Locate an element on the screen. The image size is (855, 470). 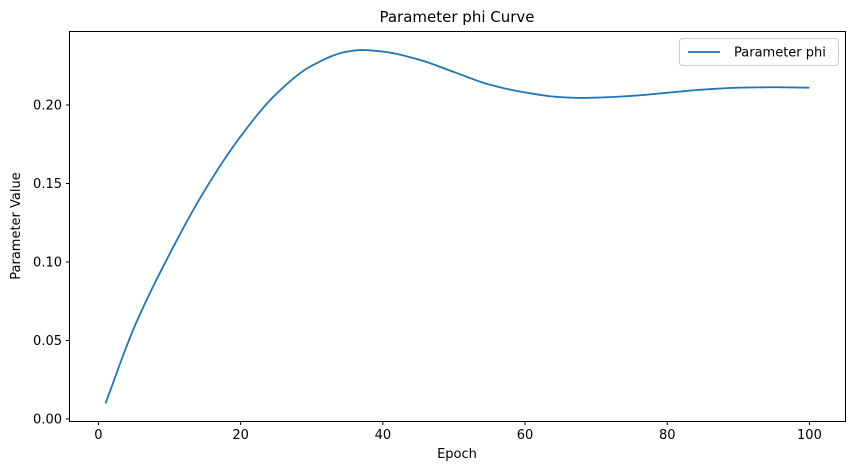
legend: Parameter phi is located at coordinates (759, 52).